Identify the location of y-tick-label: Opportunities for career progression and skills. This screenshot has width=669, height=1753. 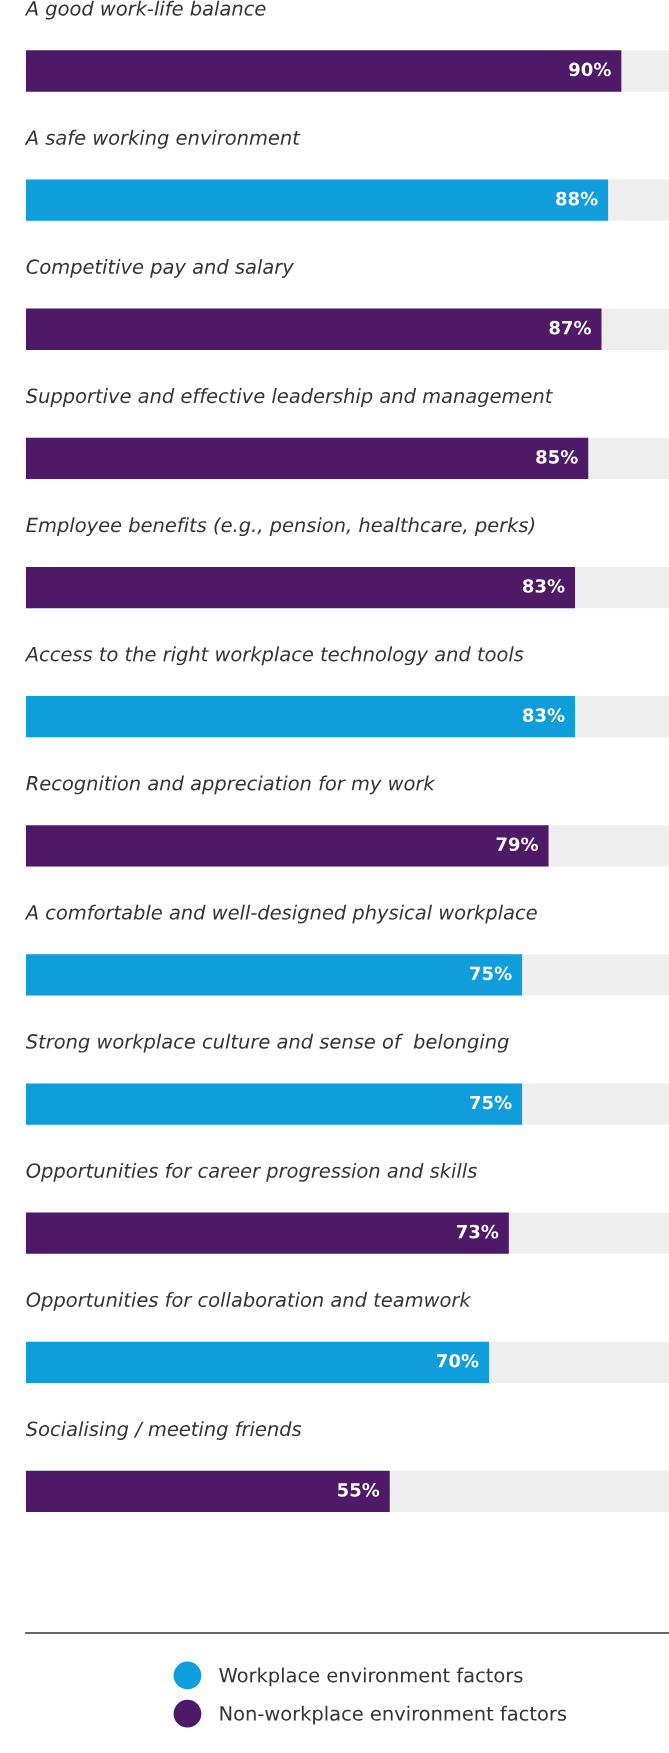
(251, 1172).